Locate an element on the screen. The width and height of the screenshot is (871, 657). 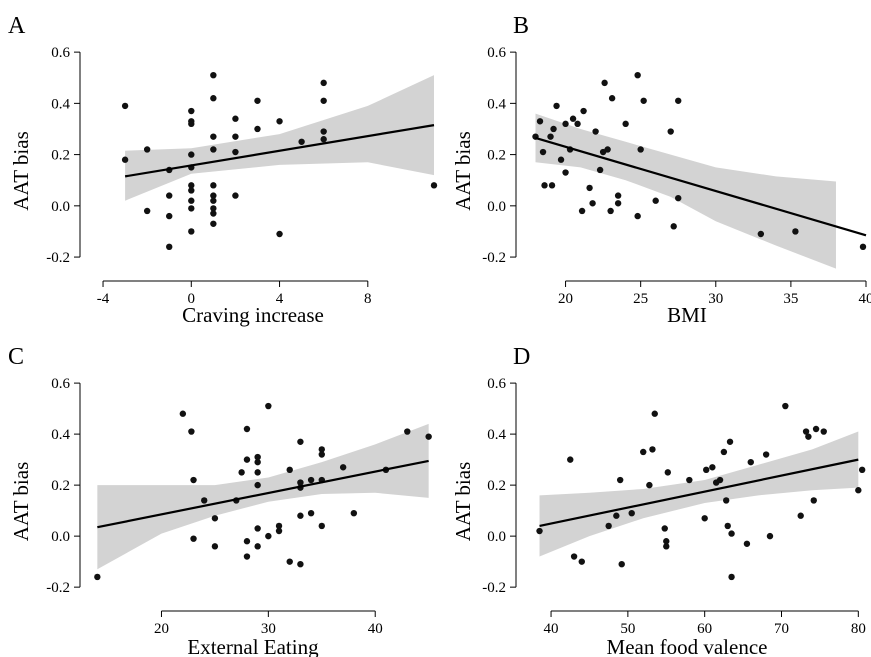
x-tick-label: 70 is located at coordinates (781, 629).